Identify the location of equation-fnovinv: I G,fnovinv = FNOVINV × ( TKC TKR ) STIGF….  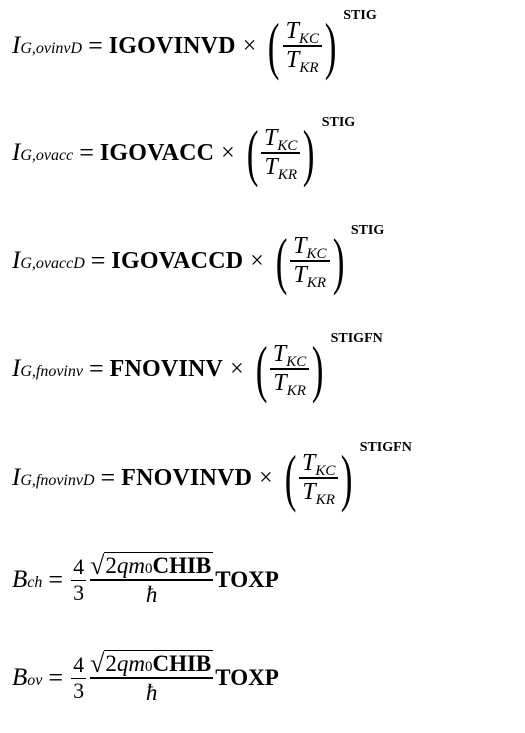
(197, 366).